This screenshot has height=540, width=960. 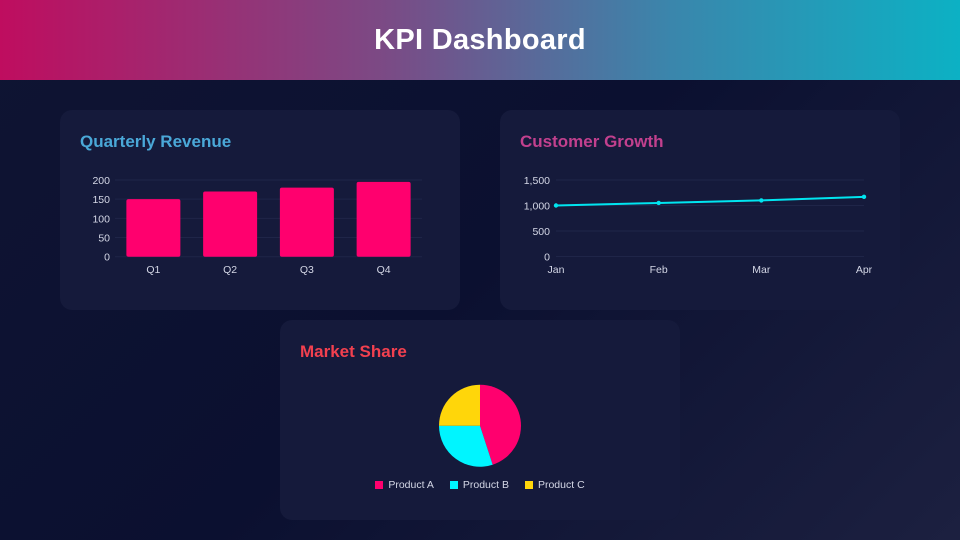 I want to click on y-tick-label: 50, so click(x=104, y=239).